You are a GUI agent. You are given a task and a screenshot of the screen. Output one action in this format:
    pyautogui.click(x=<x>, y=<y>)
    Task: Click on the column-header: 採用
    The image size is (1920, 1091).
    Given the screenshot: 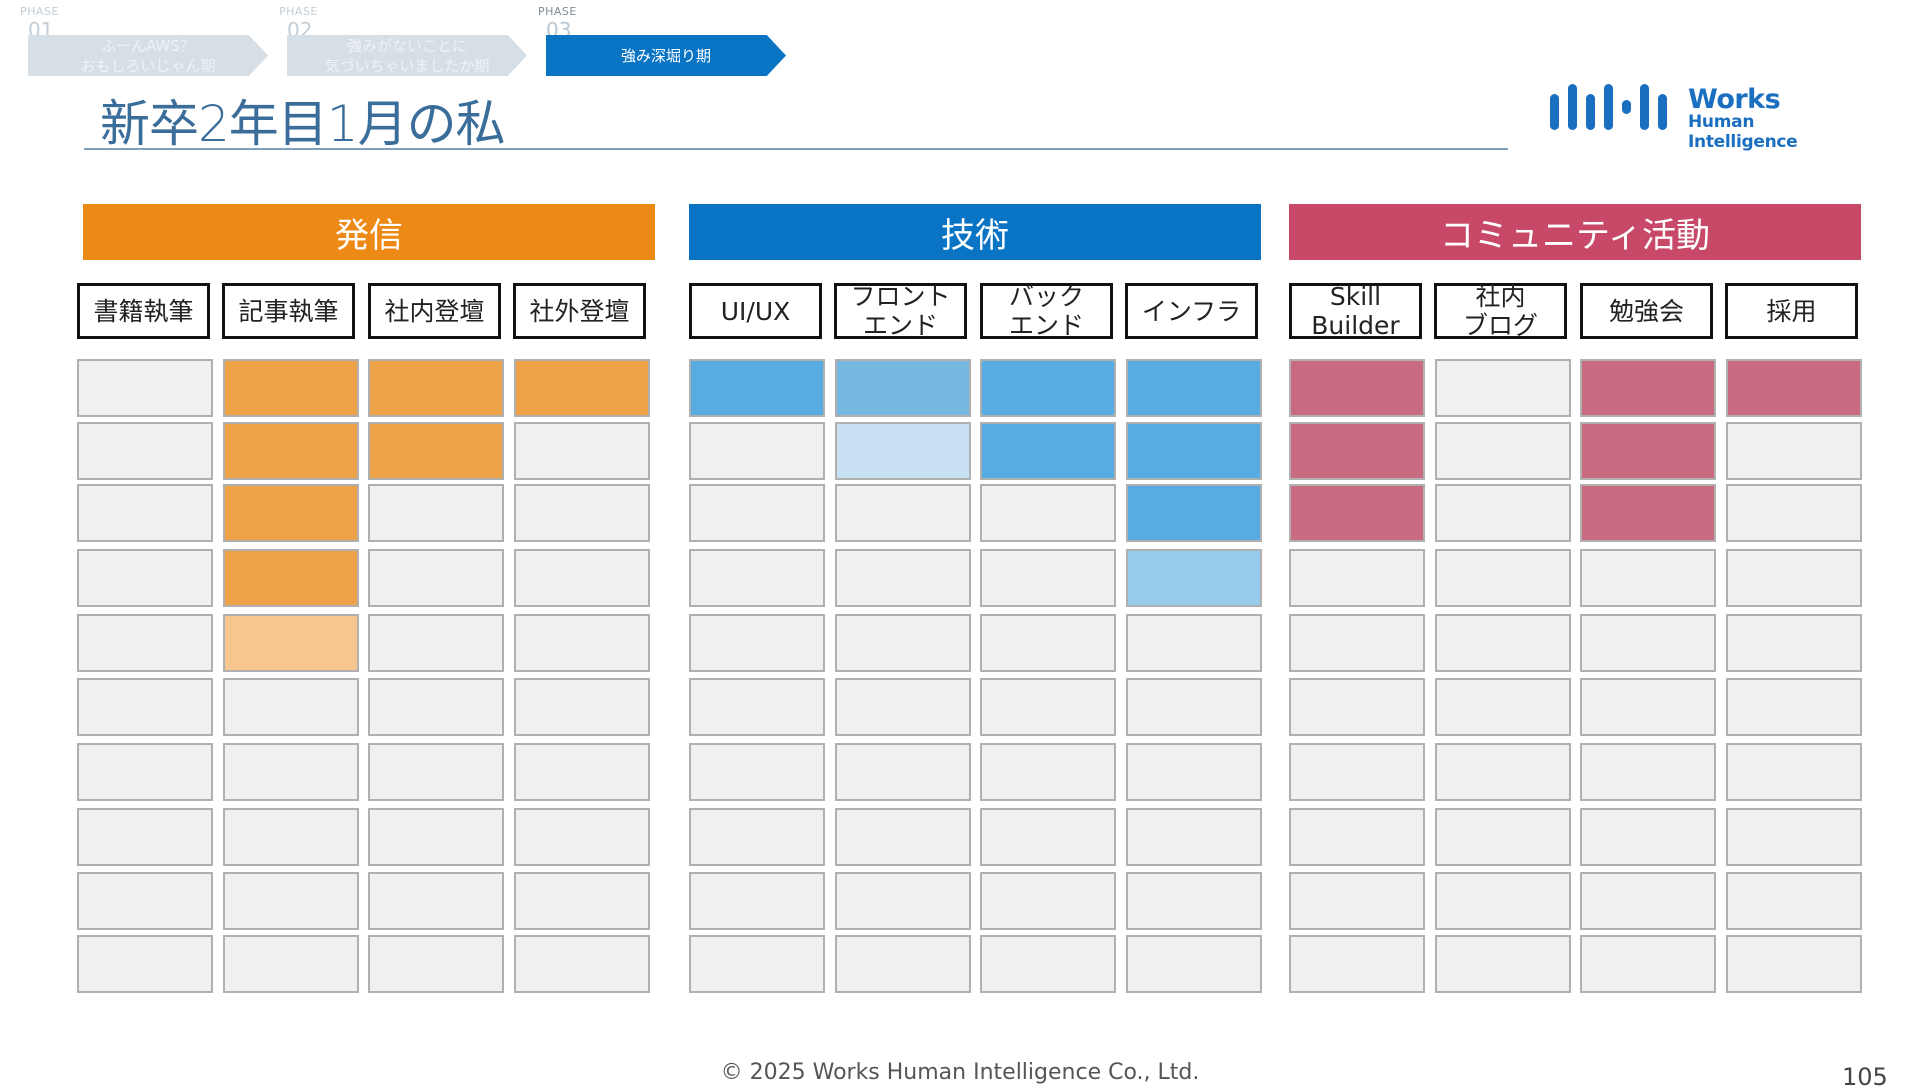 What is the action you would take?
    pyautogui.click(x=1791, y=311)
    